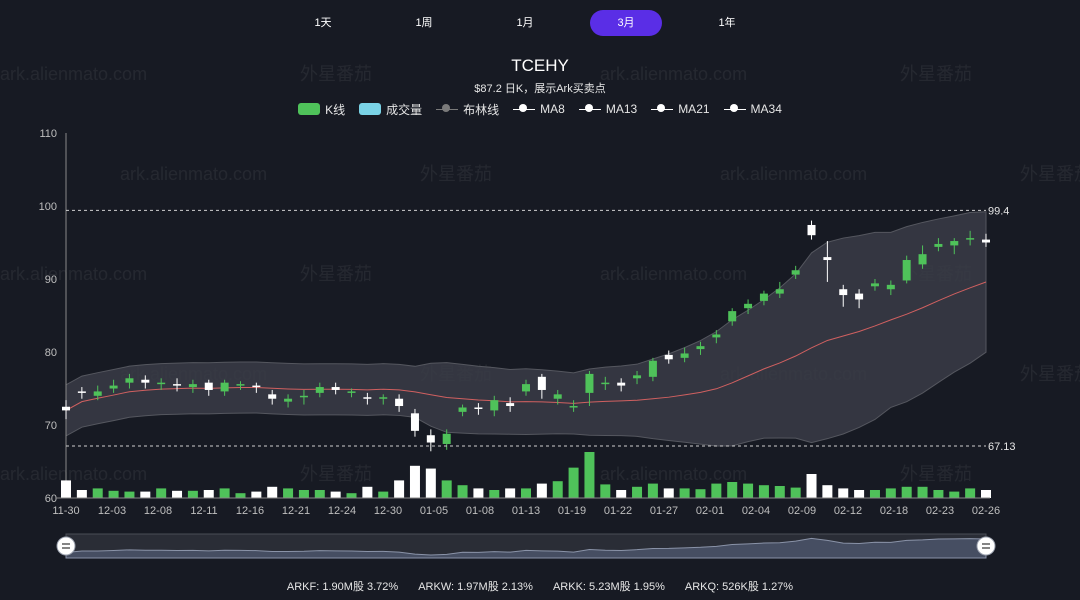  I want to click on x-tick-label: 12-24, so click(342, 511).